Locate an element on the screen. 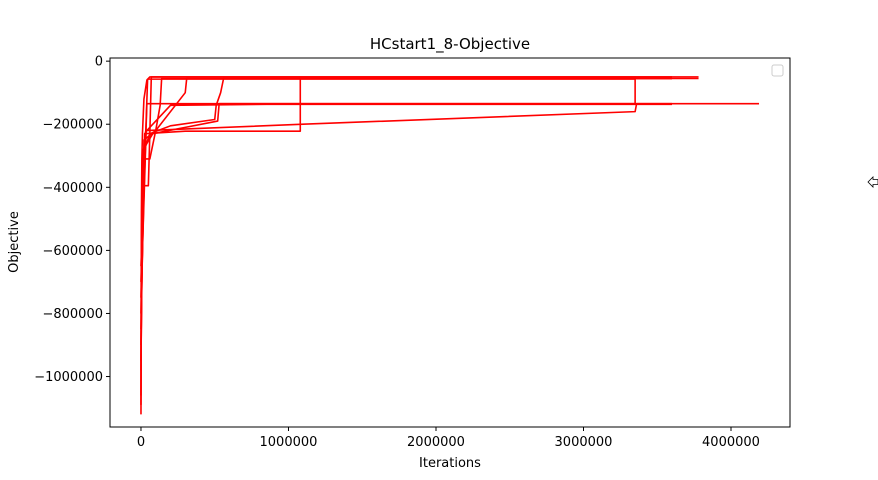  chart-title: HCstart1_8-Objective is located at coordinates (450, 44).